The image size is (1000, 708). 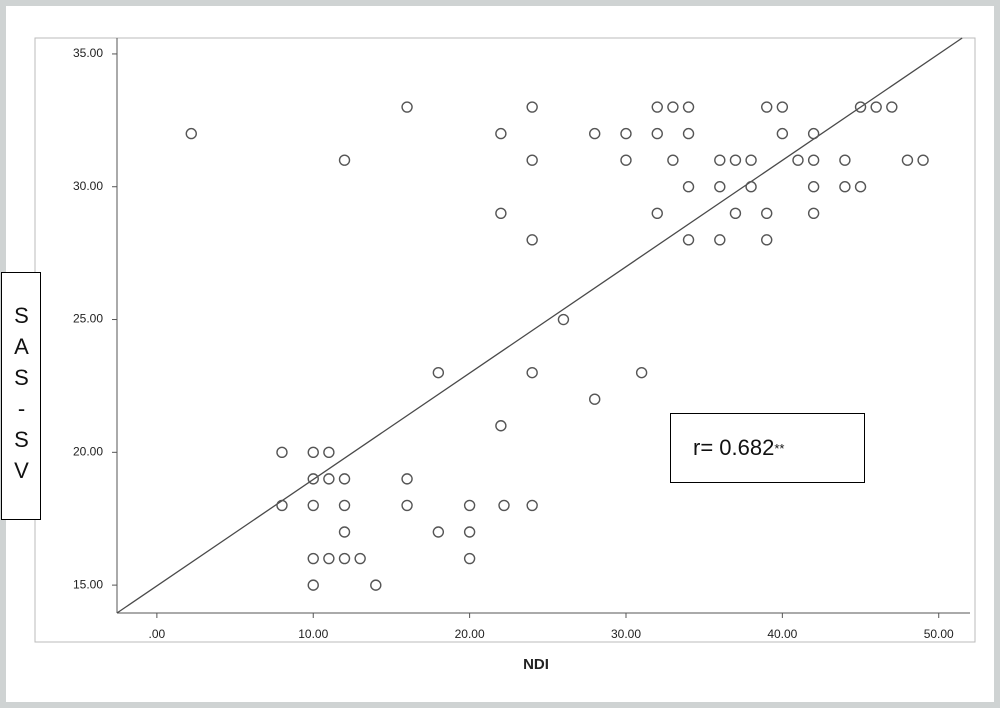 I want to click on x-tick-label: 50.00, so click(x=939, y=634).